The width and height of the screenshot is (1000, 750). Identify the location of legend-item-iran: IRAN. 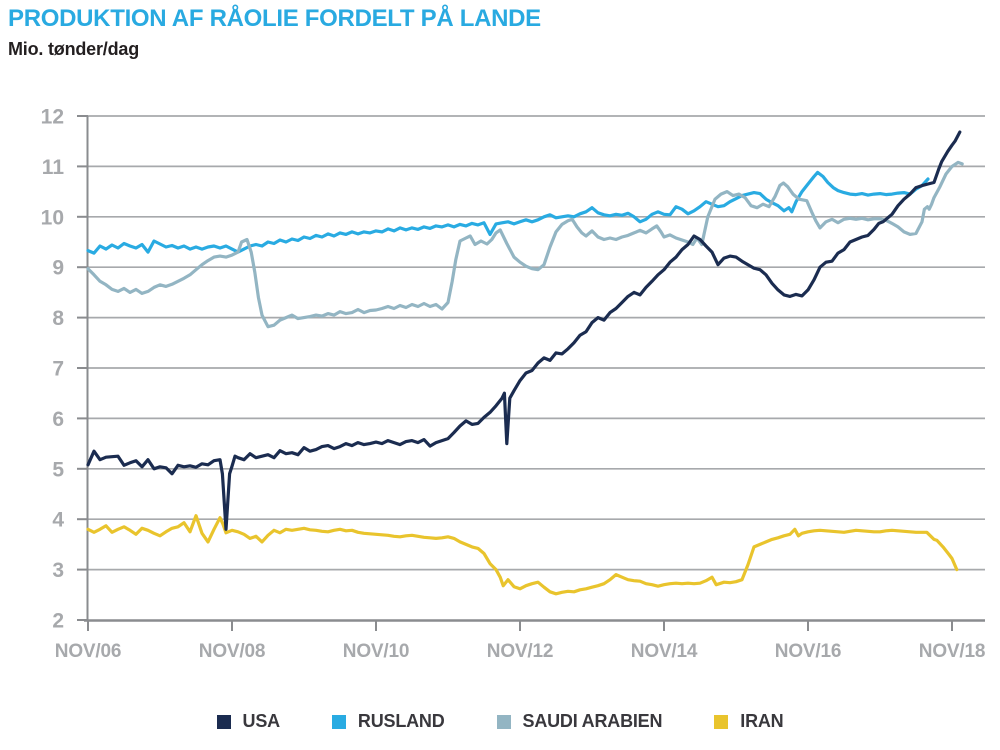
(749, 721).